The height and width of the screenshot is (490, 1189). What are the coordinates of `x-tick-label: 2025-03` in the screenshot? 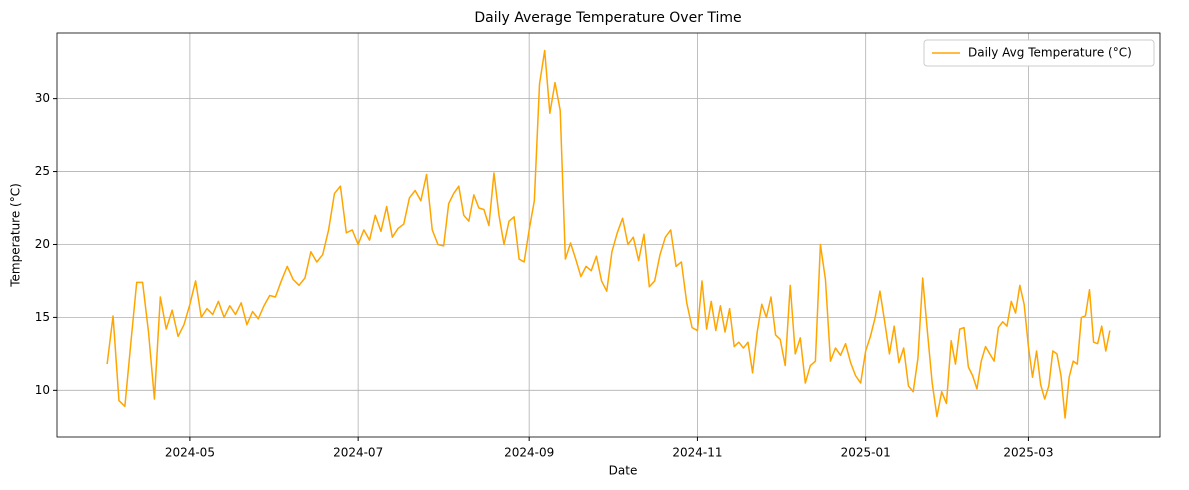 It's located at (1028, 453).